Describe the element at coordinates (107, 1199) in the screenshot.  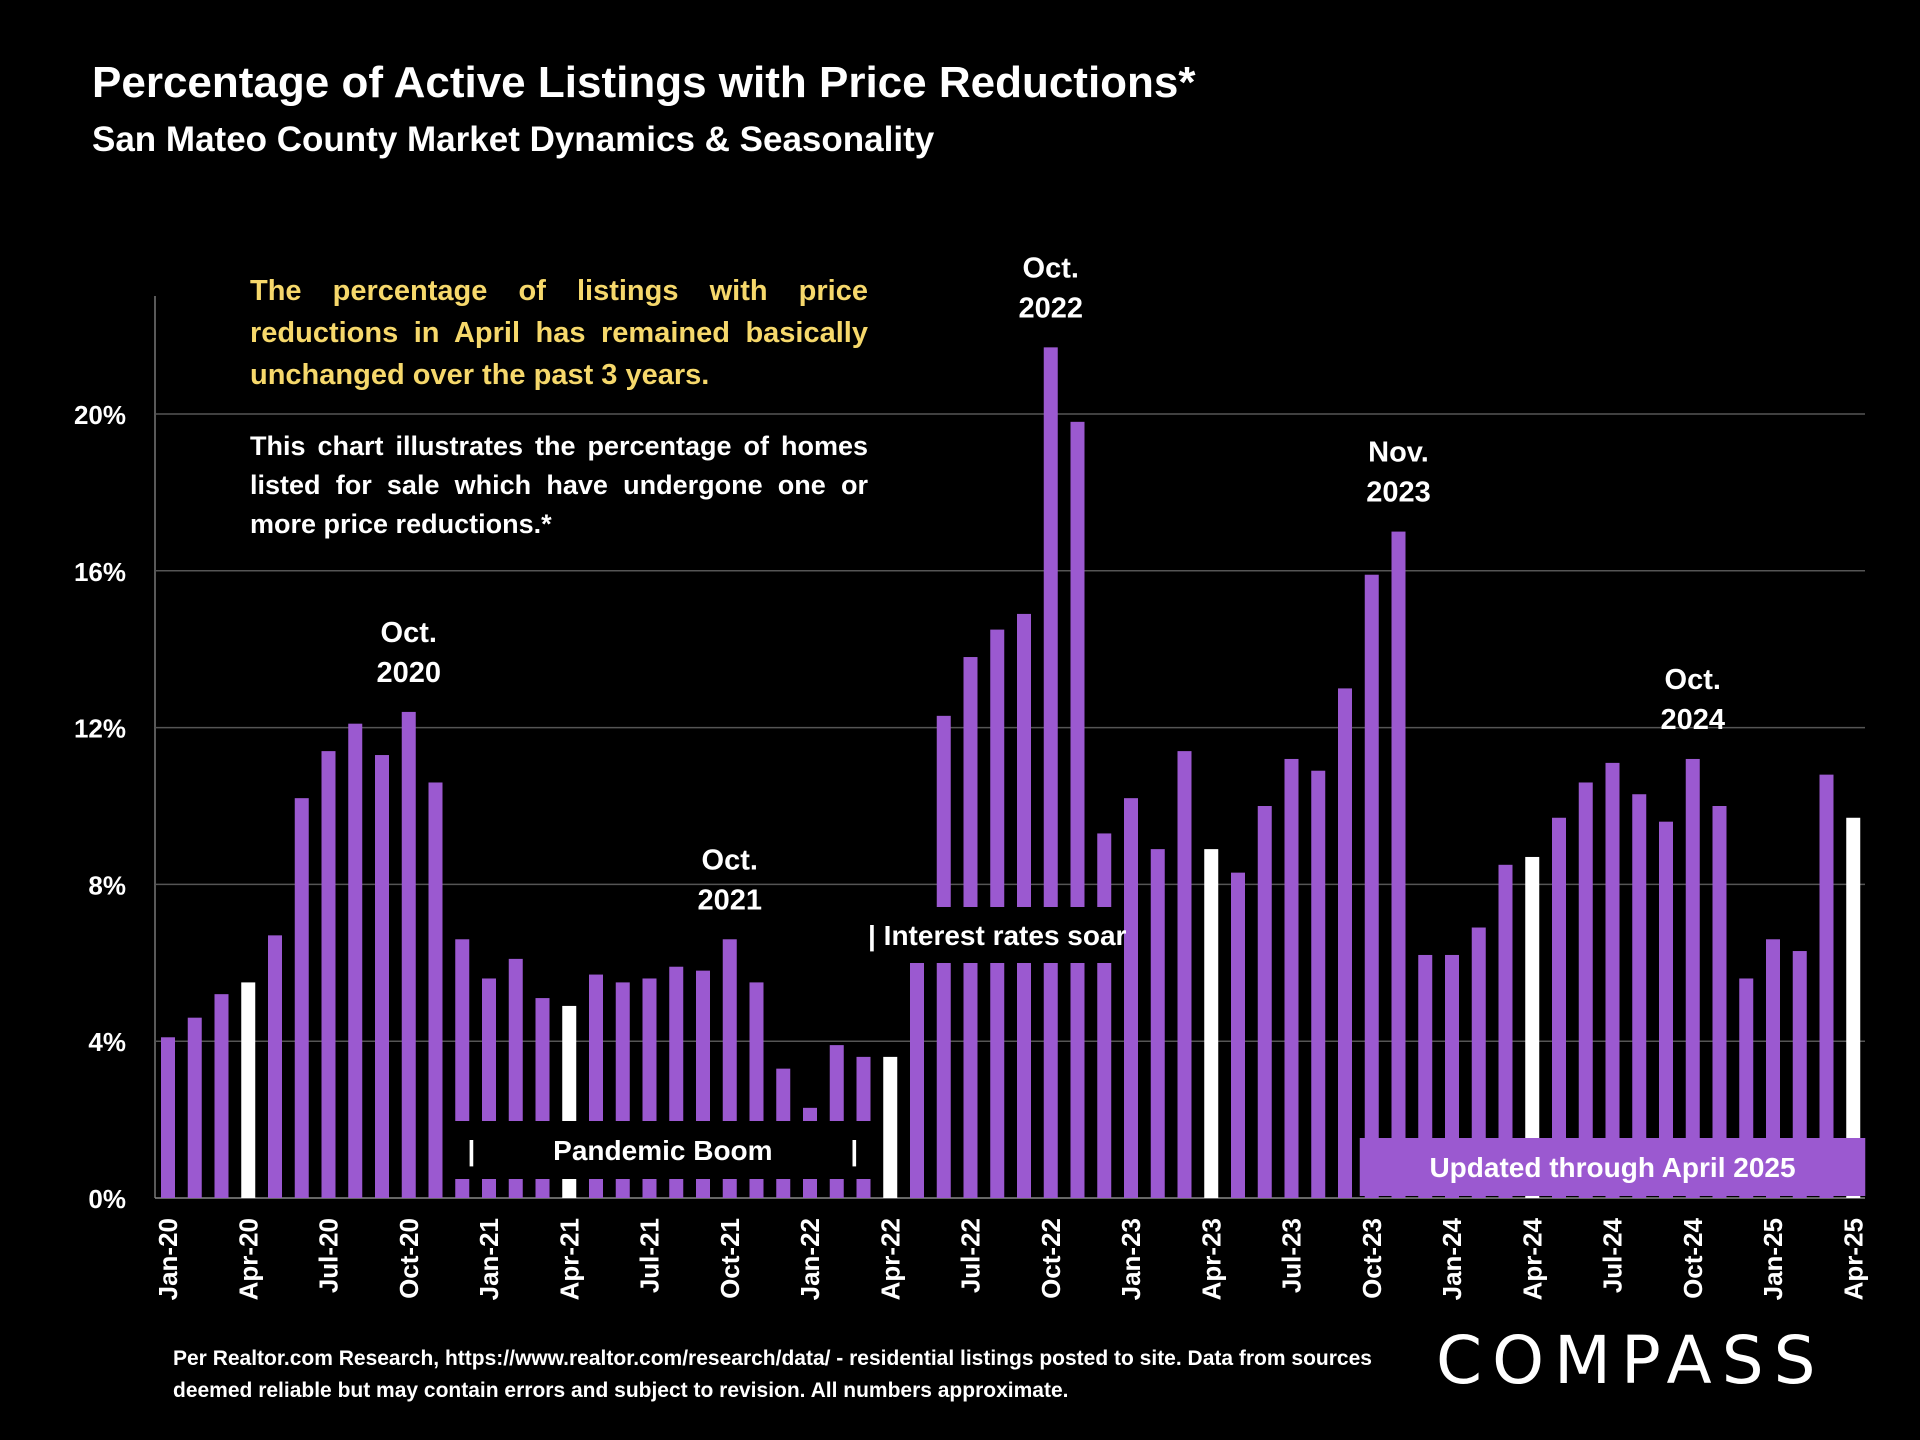
I see `y-tick-label: 0%` at that location.